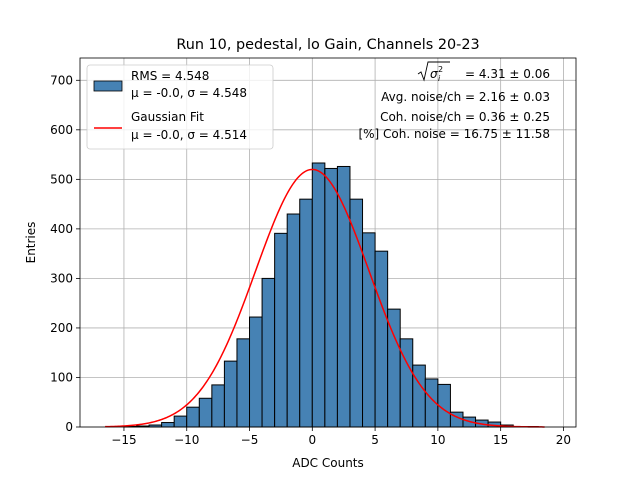 The image size is (640, 480). I want to click on coh-noise-percent: [%] Coh. noise = 16.75 ± 11.58, so click(454, 134).